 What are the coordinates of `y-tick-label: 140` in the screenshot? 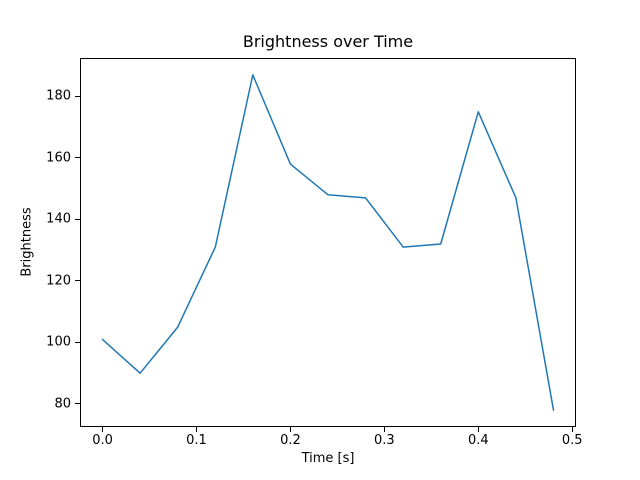 It's located at (58, 219).